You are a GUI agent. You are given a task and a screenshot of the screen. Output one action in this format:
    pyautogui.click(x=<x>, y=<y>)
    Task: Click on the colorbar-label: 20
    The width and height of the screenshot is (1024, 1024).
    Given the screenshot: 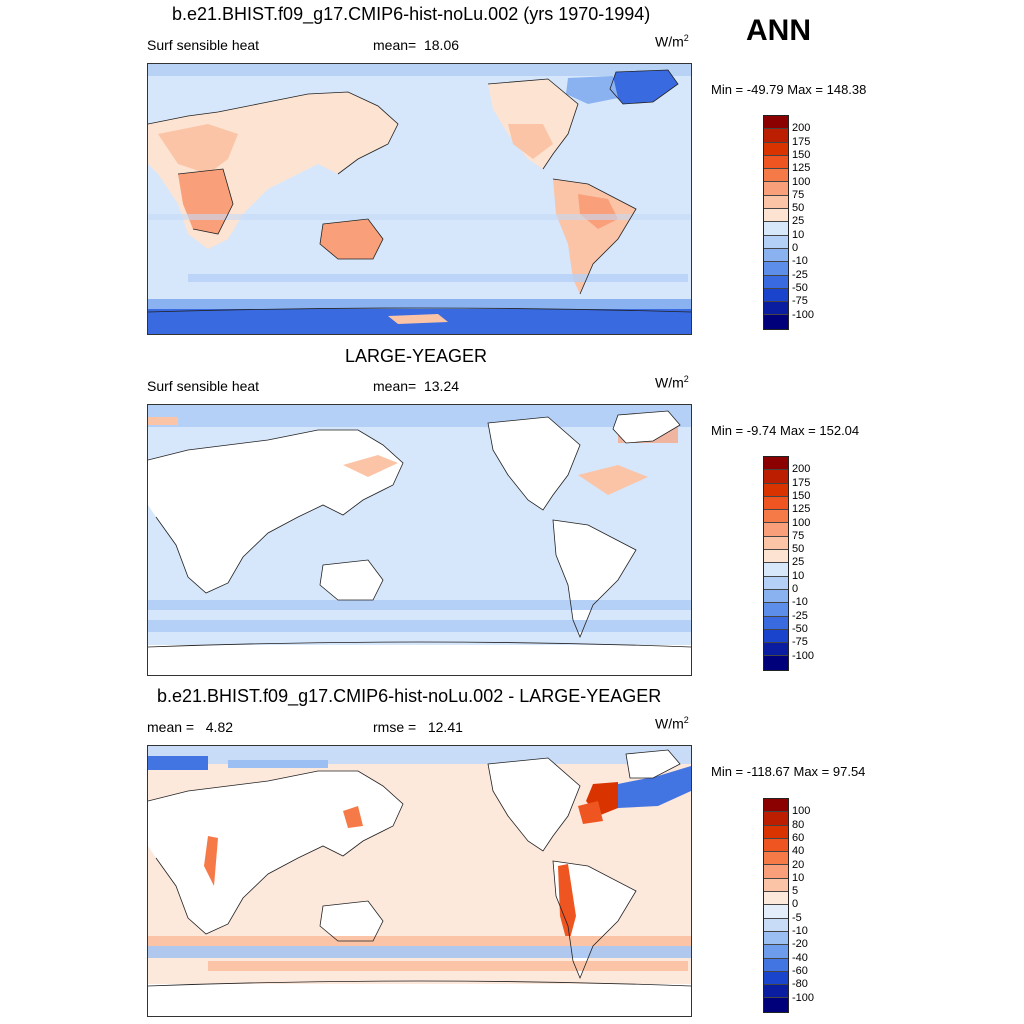 What is the action you would take?
    pyautogui.click(x=798, y=864)
    